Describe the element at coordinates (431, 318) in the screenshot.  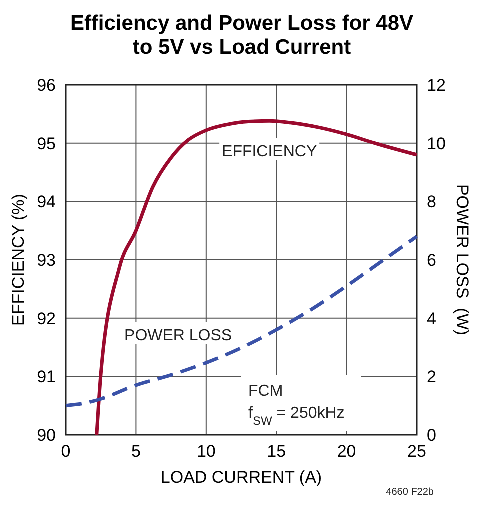
I see `y2-tick-label: 4` at that location.